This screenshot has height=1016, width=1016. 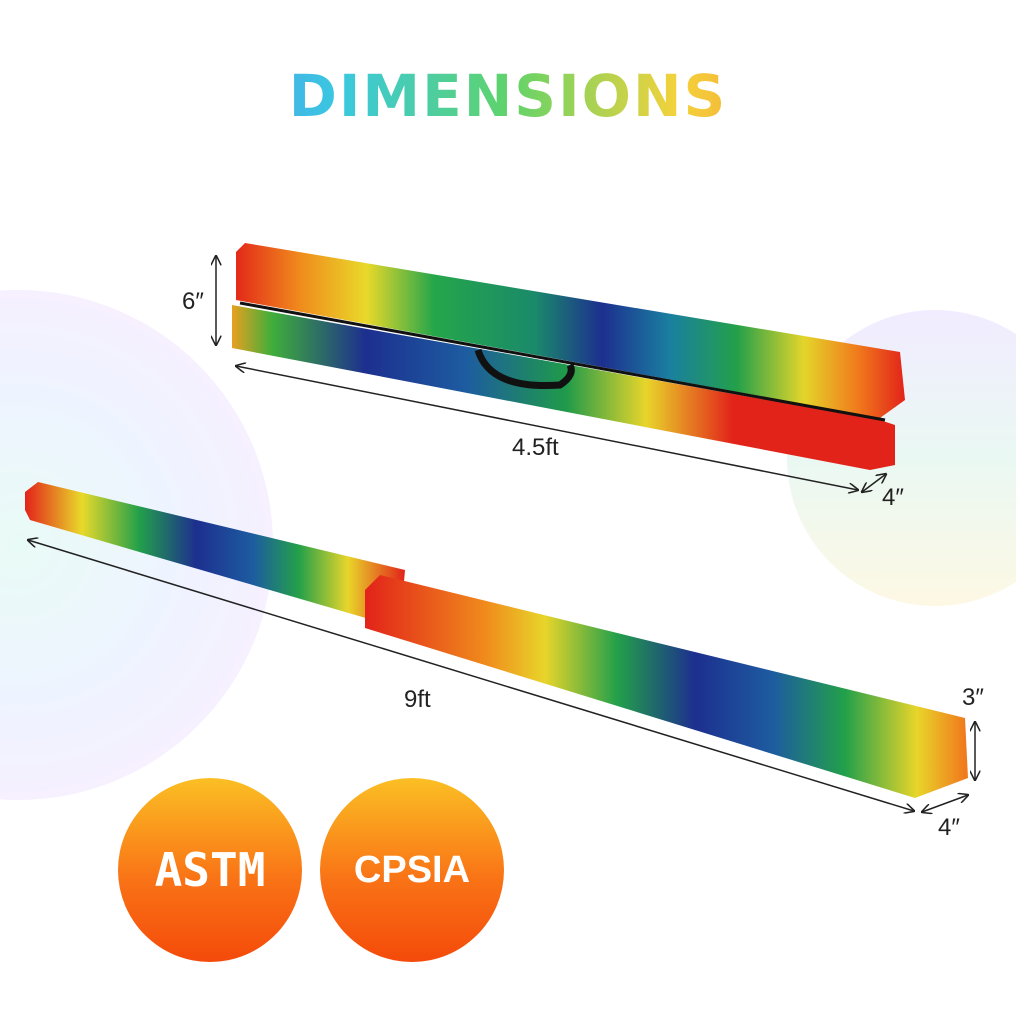 What do you see at coordinates (535, 447) in the screenshot?
I see `folded-length-label: 4.5ft` at bounding box center [535, 447].